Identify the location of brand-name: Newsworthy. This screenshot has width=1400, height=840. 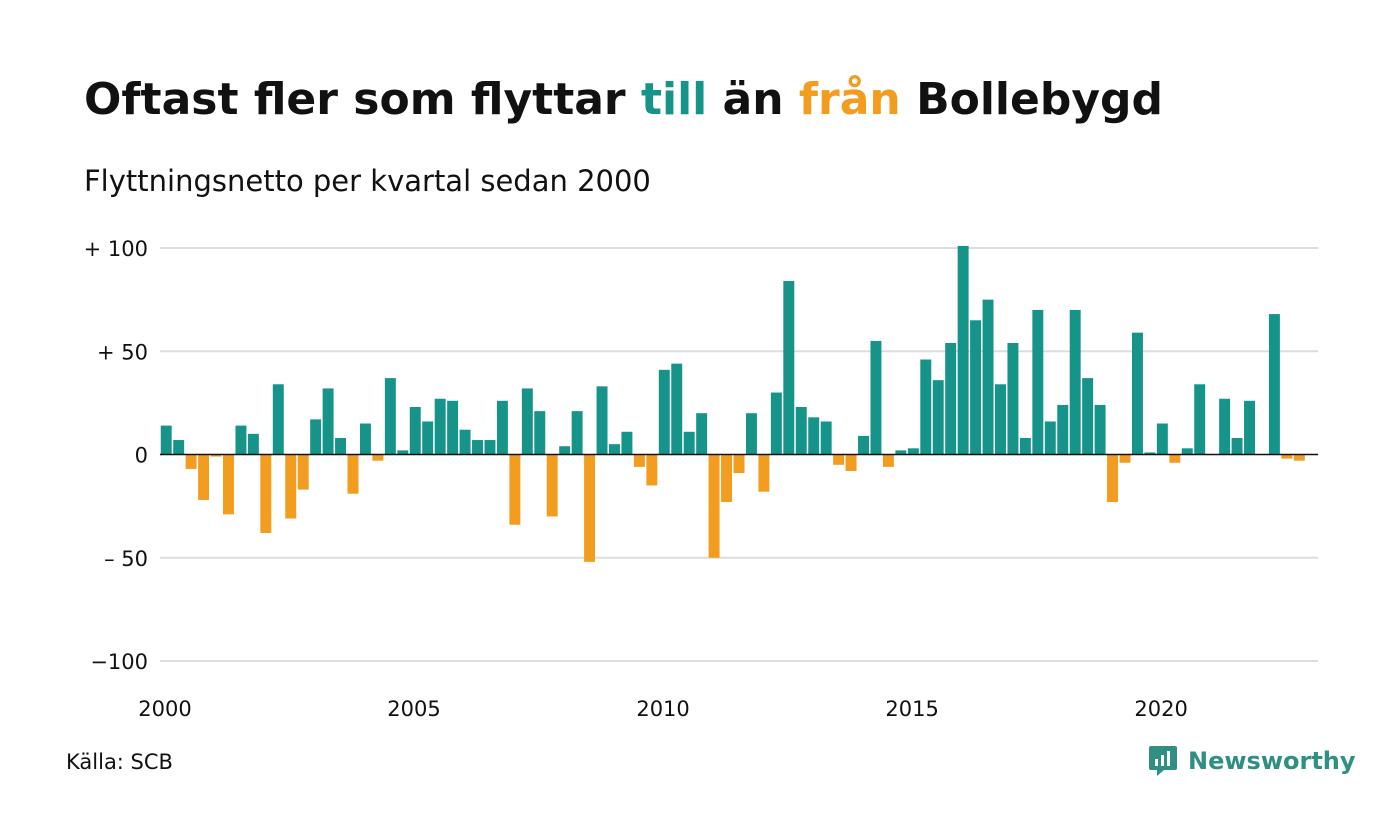
(1272, 761).